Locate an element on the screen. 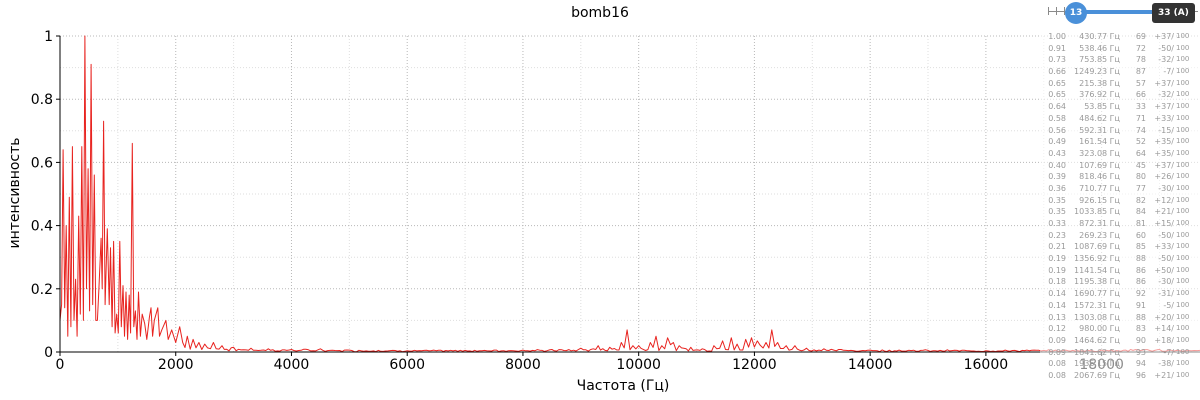 The image size is (1200, 400). x-tick-label: 12000 is located at coordinates (754, 365).